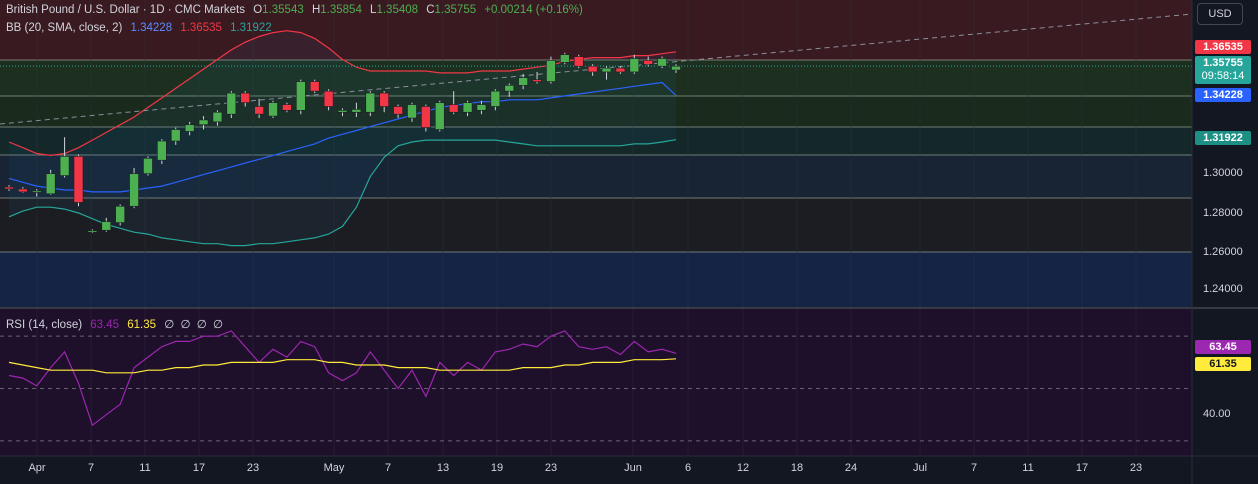 The image size is (1258, 484). What do you see at coordinates (920, 468) in the screenshot?
I see `time-axis-label: Jul` at bounding box center [920, 468].